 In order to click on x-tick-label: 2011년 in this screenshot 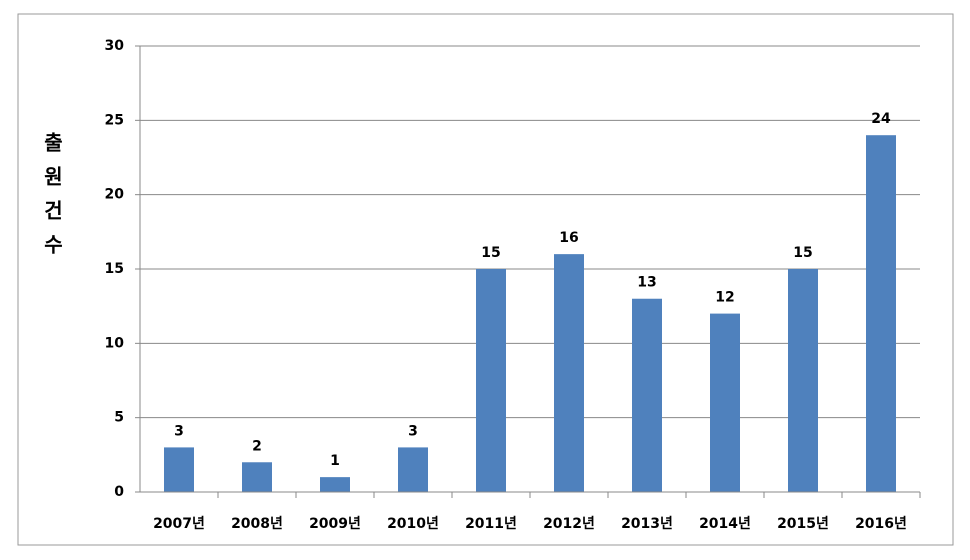, I will do `click(491, 524)`.